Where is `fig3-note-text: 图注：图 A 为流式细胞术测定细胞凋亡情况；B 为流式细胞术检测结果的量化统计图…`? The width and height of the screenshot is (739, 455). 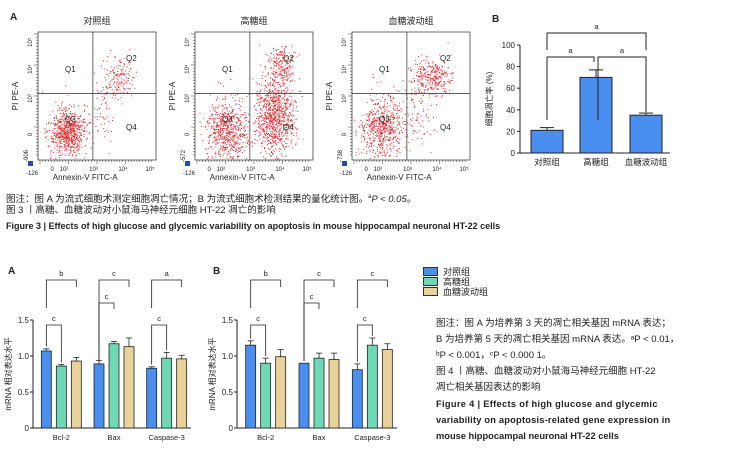 fig3-note-text: 图注：图 A 为流式细胞术测定细胞凋亡情况；B 为流式细胞术检测结果的量化统计图… is located at coordinates (187, 200).